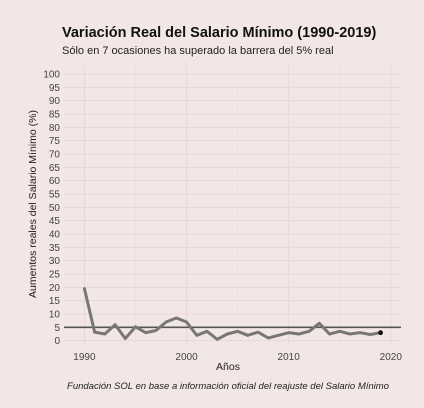  Describe the element at coordinates (57, 328) in the screenshot. I see `y-tick-label: 5` at that location.